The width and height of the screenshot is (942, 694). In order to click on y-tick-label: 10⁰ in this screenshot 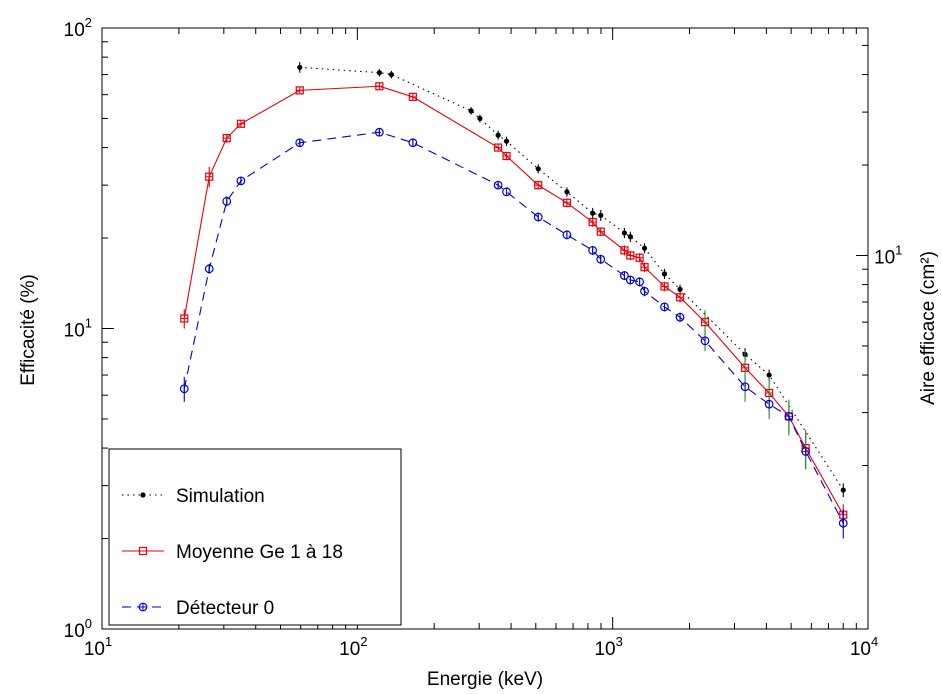, I will do `click(78, 629)`.